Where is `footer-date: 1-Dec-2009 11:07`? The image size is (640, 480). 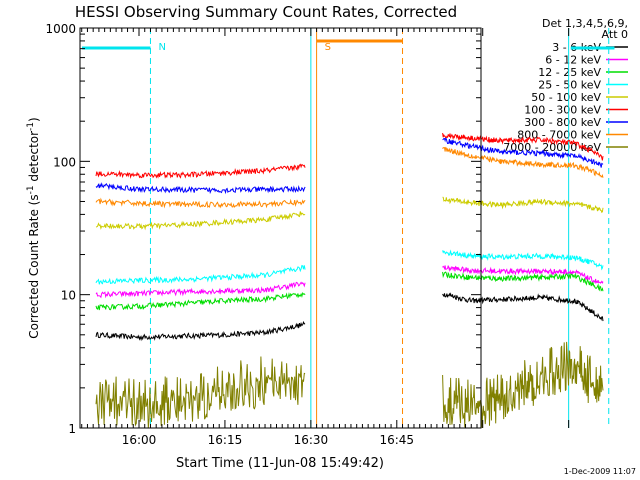
footer-date: 1-Dec-2009 11:07 is located at coordinates (600, 471).